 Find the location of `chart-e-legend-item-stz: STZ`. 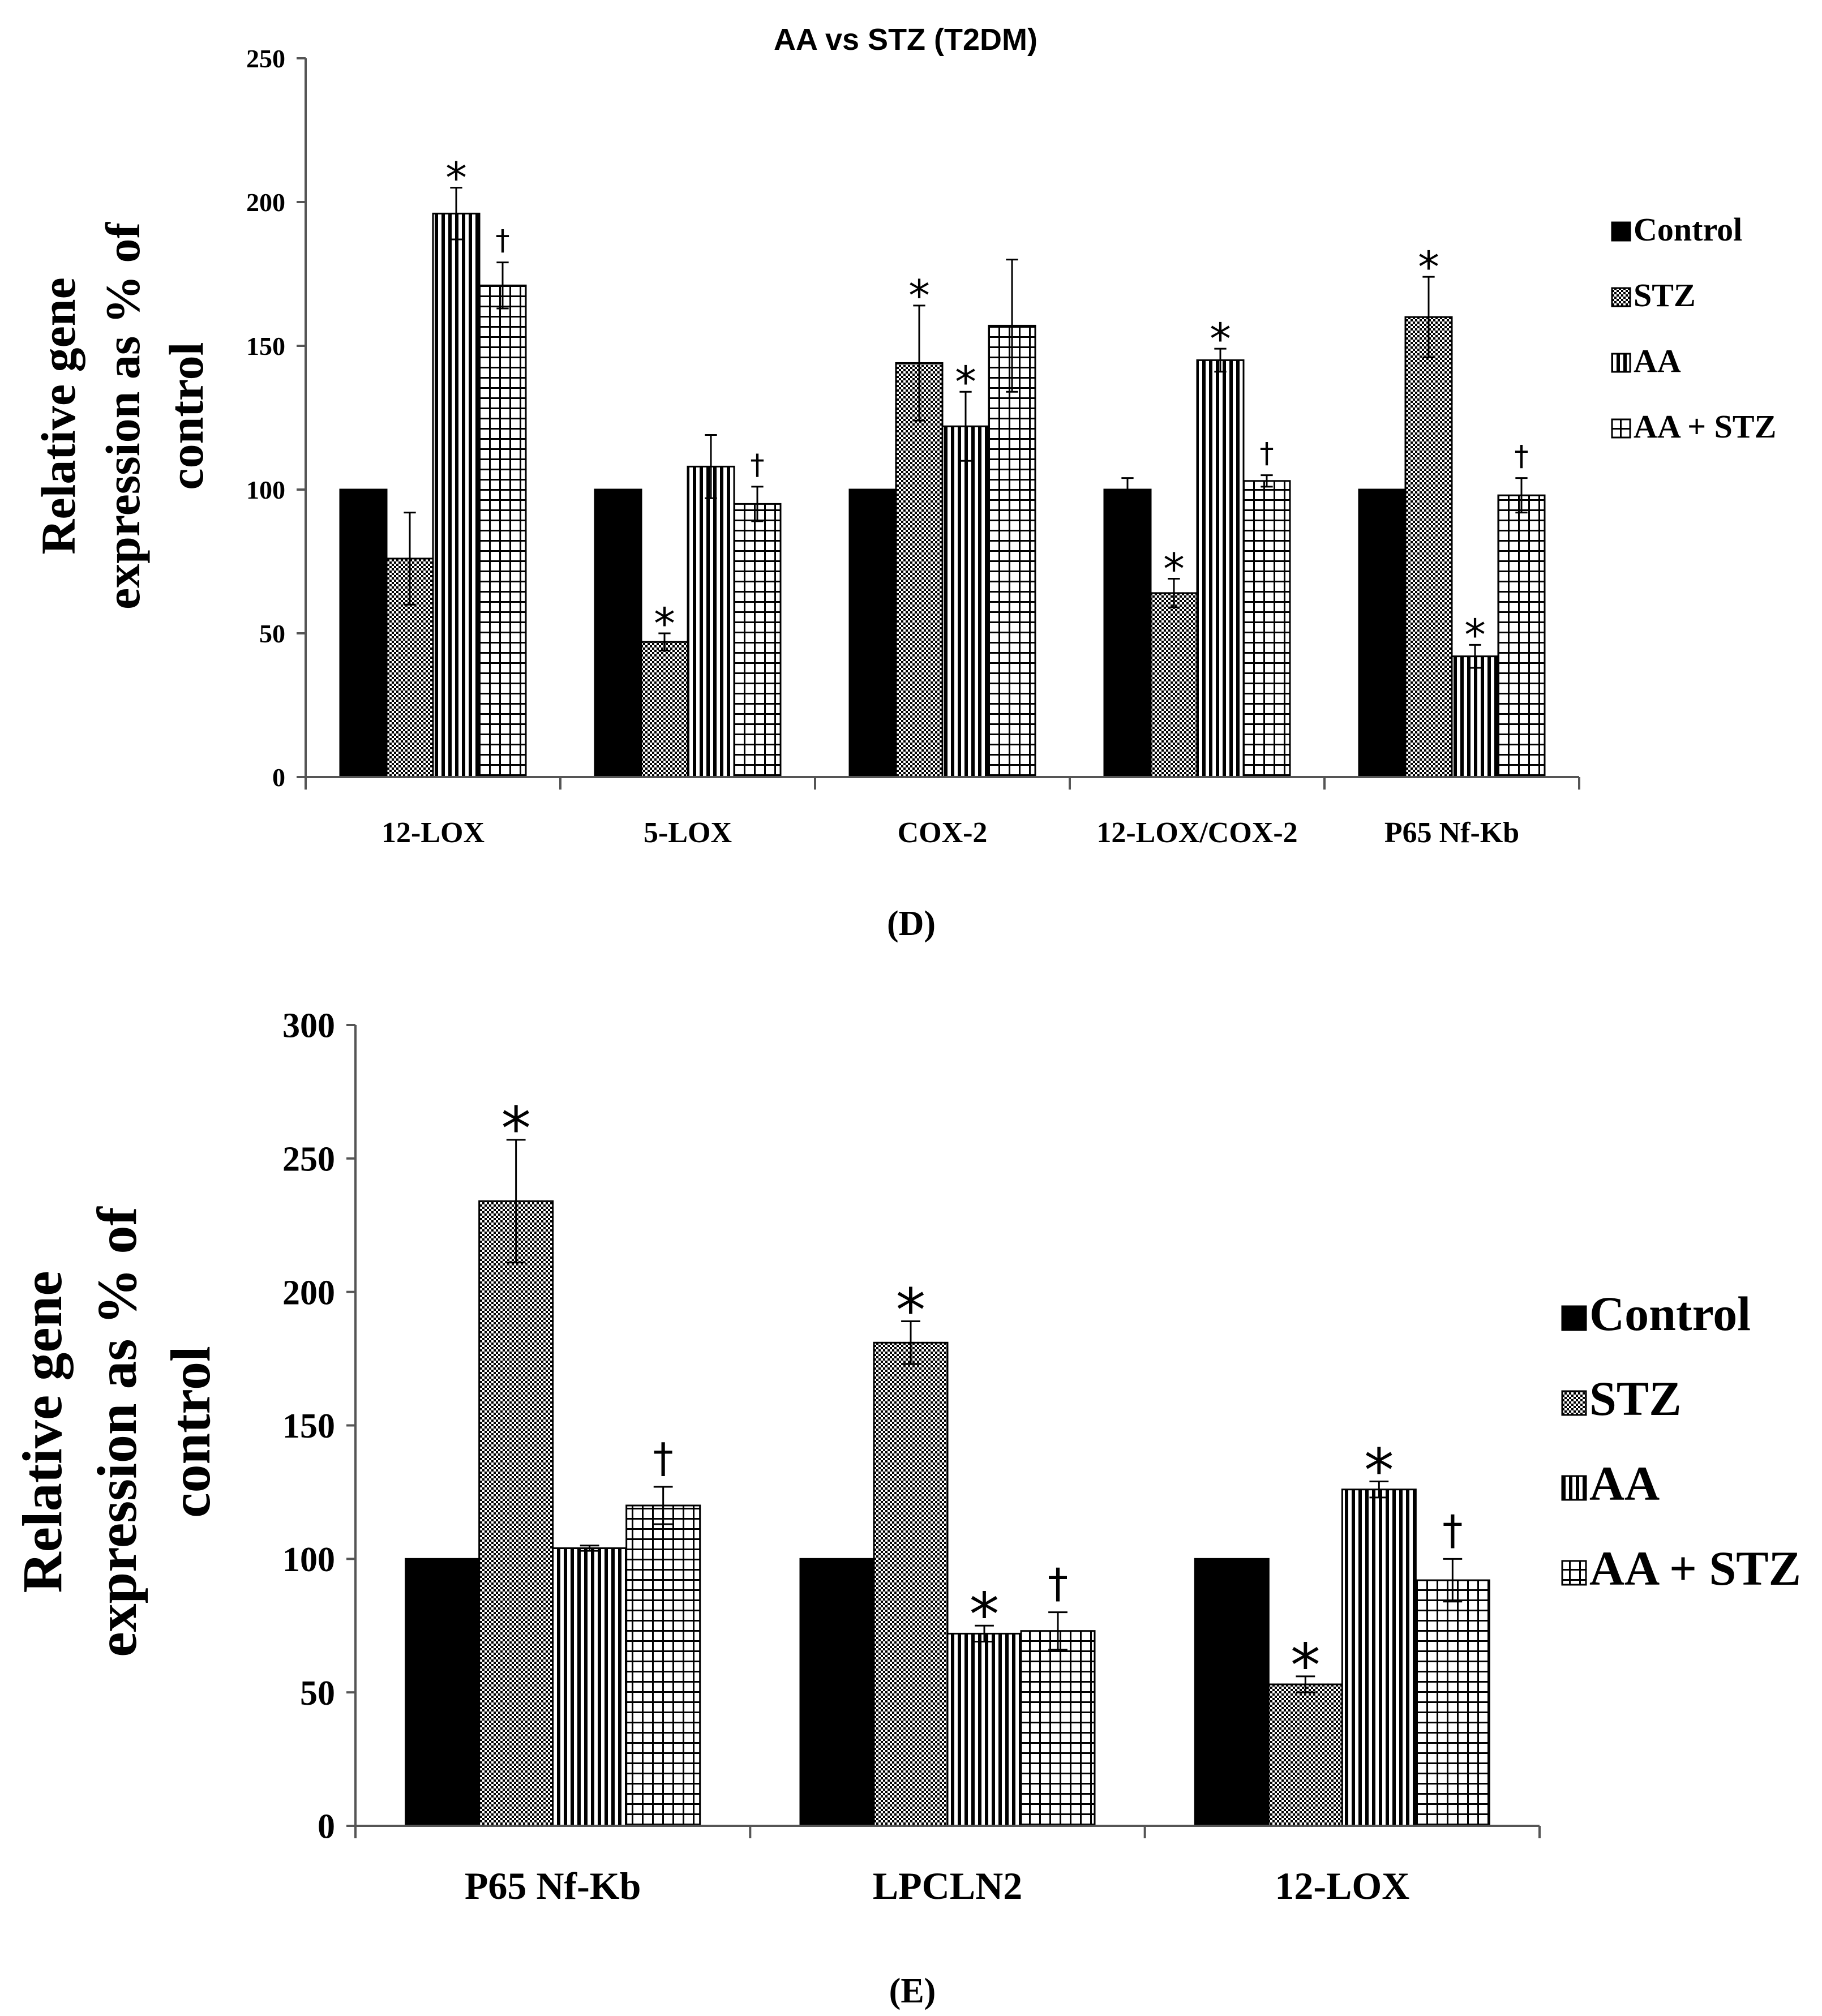

chart-e-legend-item-stz: STZ is located at coordinates (1621, 1398).